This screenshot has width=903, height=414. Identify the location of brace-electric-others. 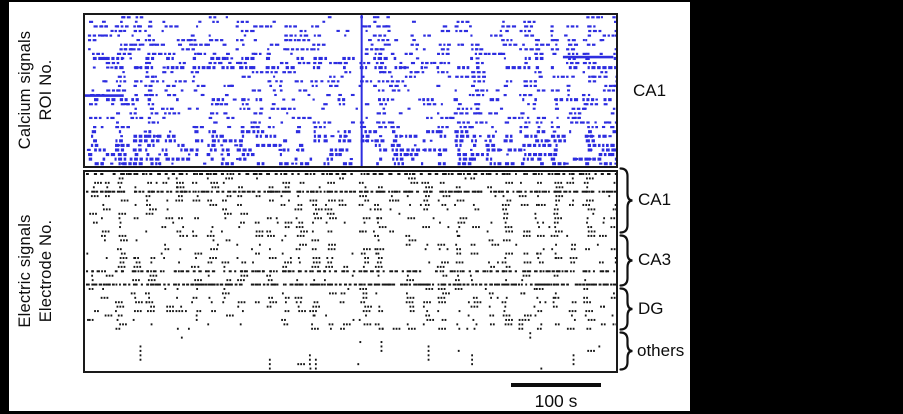
(626, 351).